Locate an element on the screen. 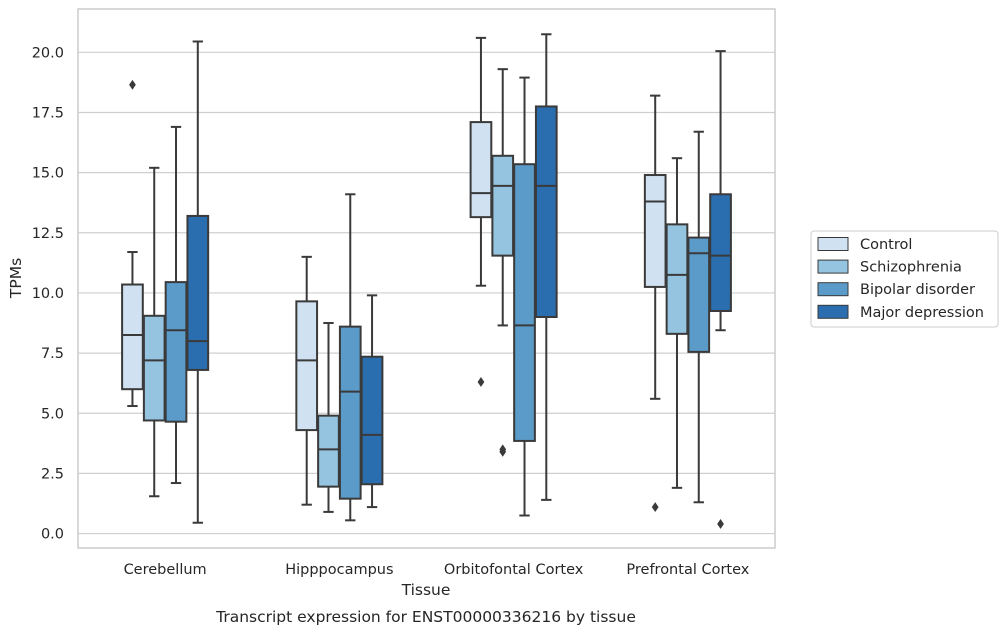  legend-label: Schizophrenia is located at coordinates (911, 268).